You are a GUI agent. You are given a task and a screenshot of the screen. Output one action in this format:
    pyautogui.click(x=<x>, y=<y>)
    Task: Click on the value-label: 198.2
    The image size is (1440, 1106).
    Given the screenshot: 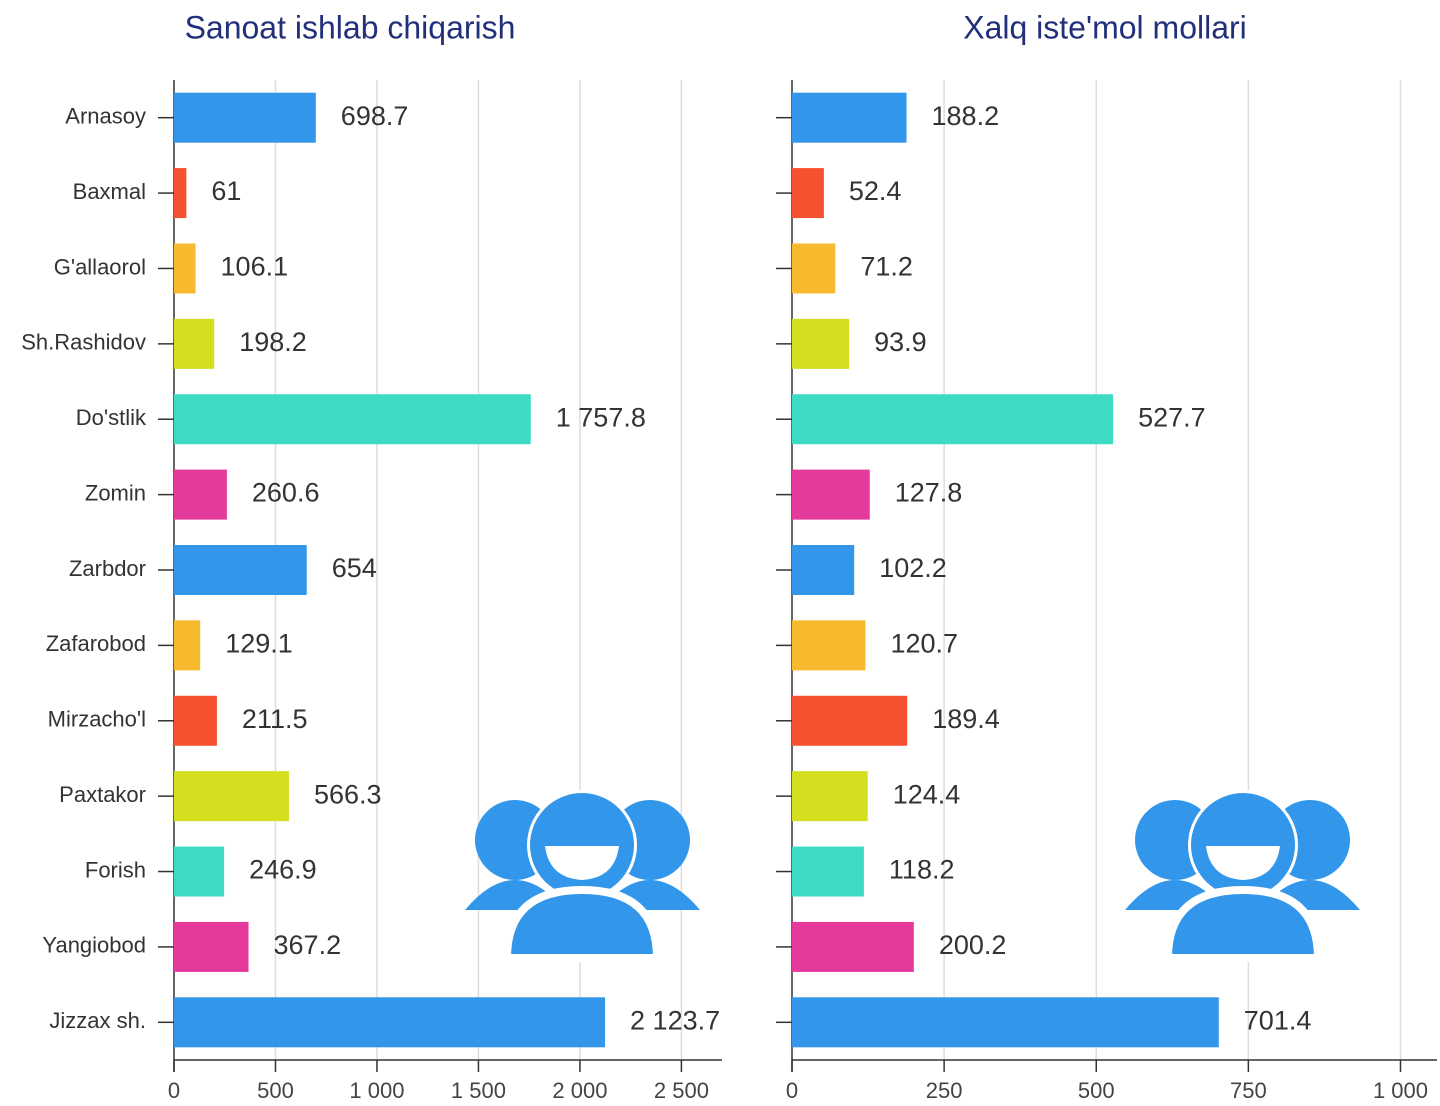 What is the action you would take?
    pyautogui.click(x=273, y=342)
    